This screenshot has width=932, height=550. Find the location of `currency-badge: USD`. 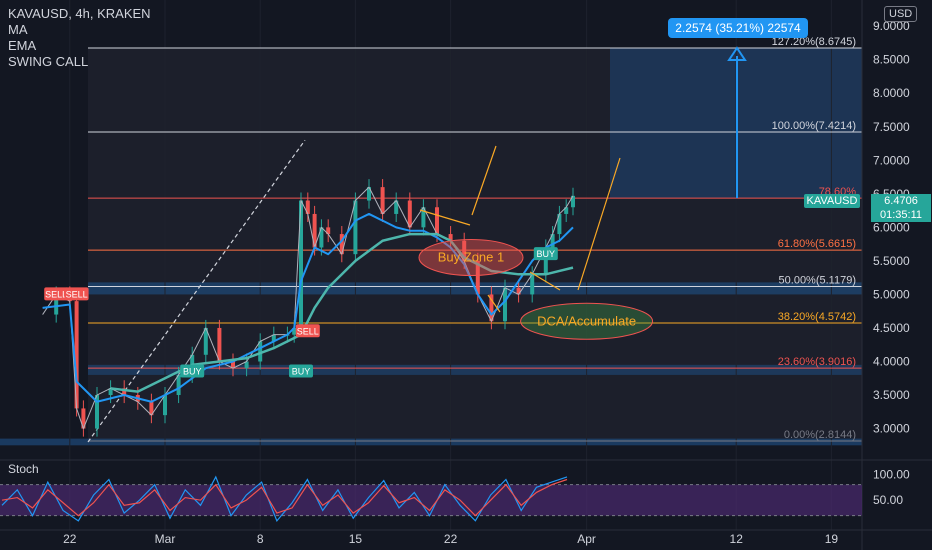

currency-badge: USD is located at coordinates (901, 14).